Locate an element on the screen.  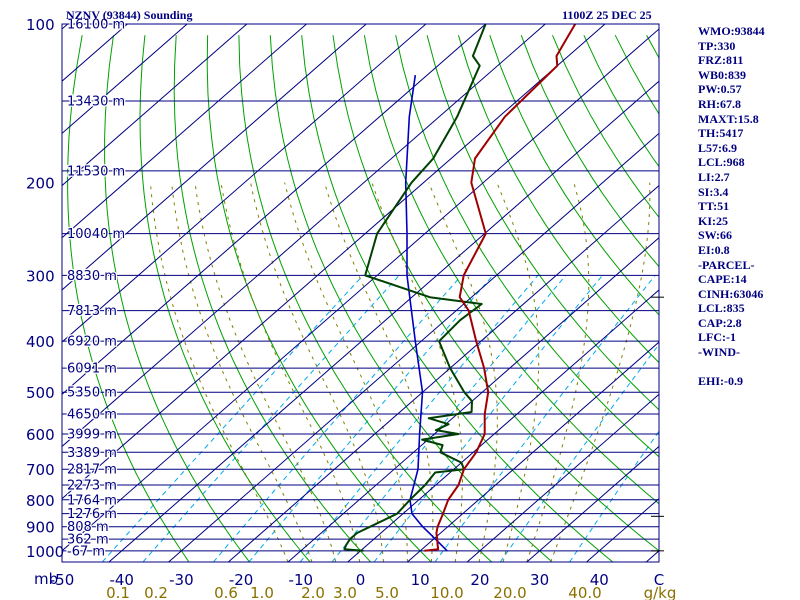
temperature-tick-label: -40 is located at coordinates (121, 580).